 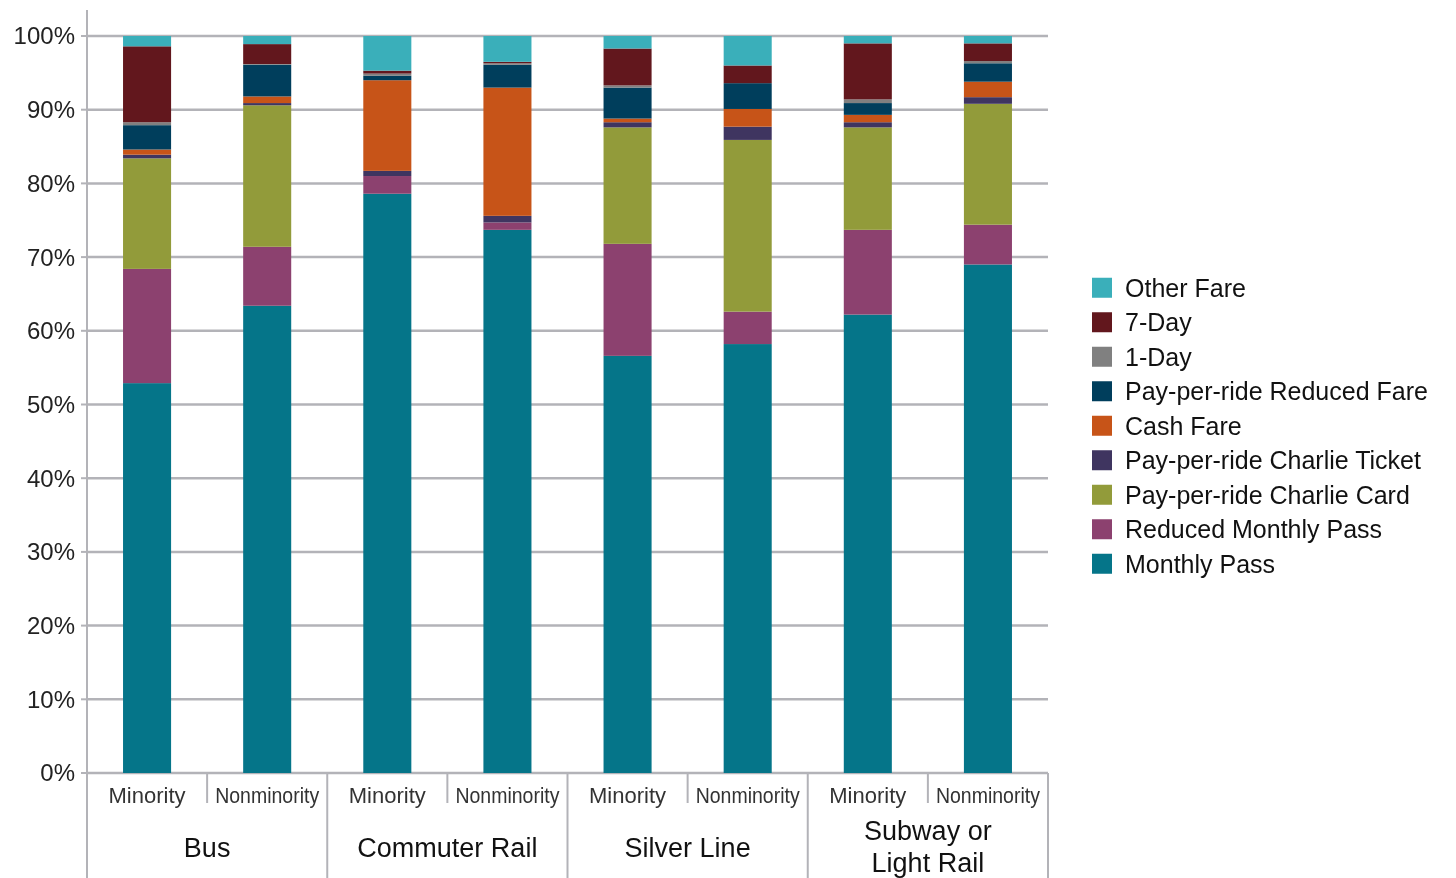 I want to click on legend-label: 1-Day, so click(x=1159, y=356).